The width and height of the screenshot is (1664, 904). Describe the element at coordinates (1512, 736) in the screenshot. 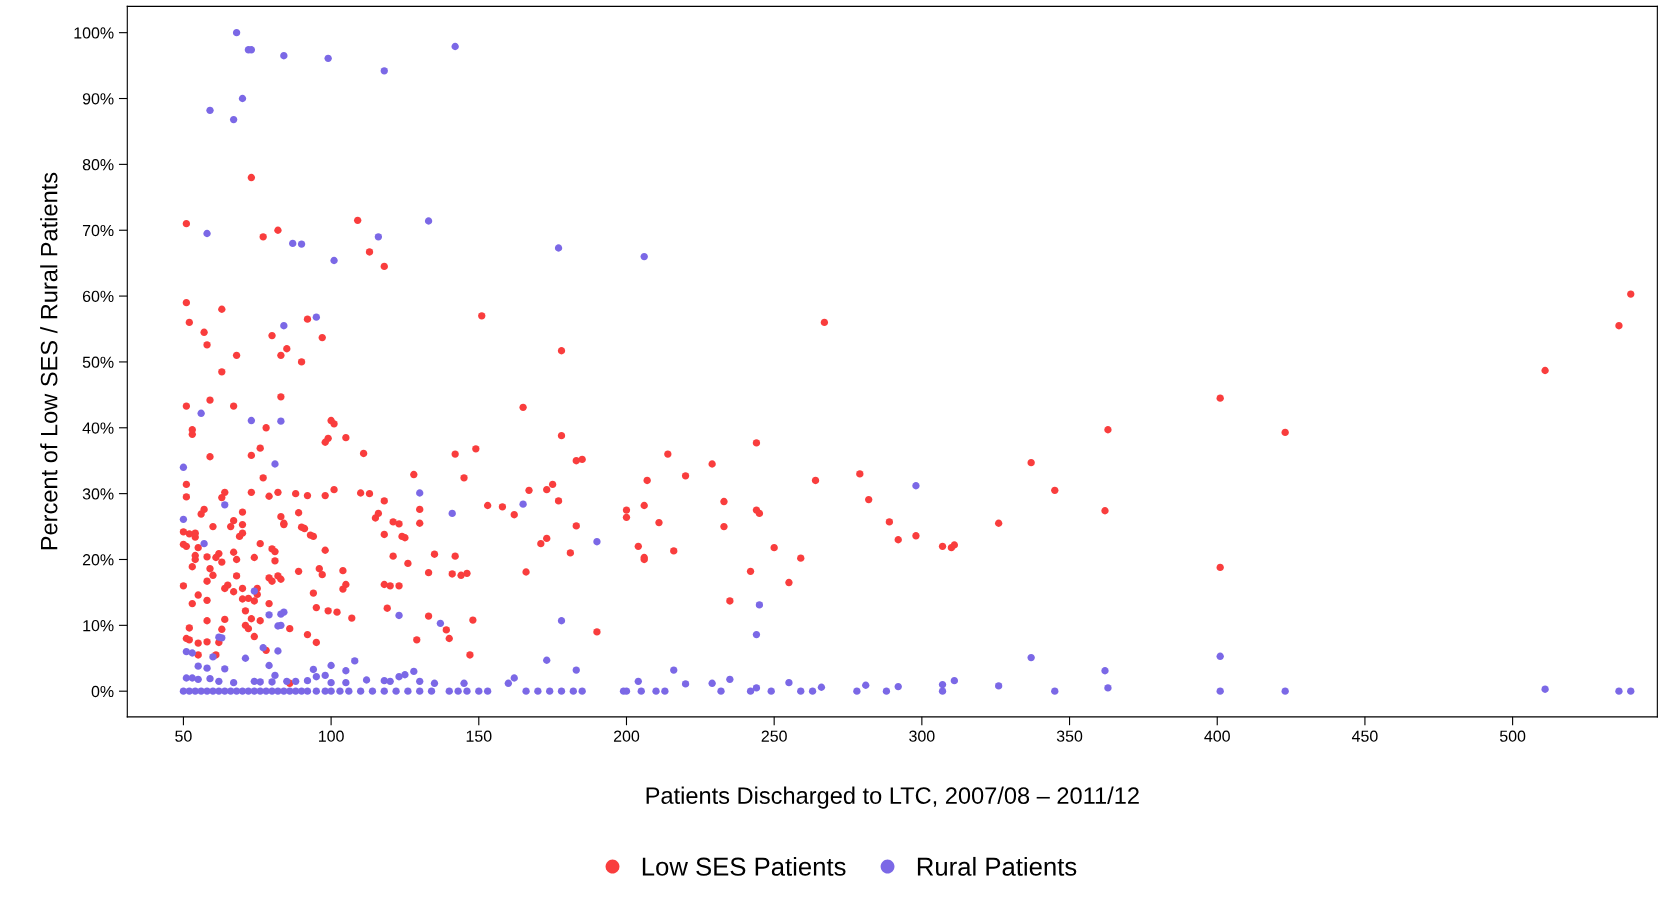

I see `x-tick-label: 500` at that location.